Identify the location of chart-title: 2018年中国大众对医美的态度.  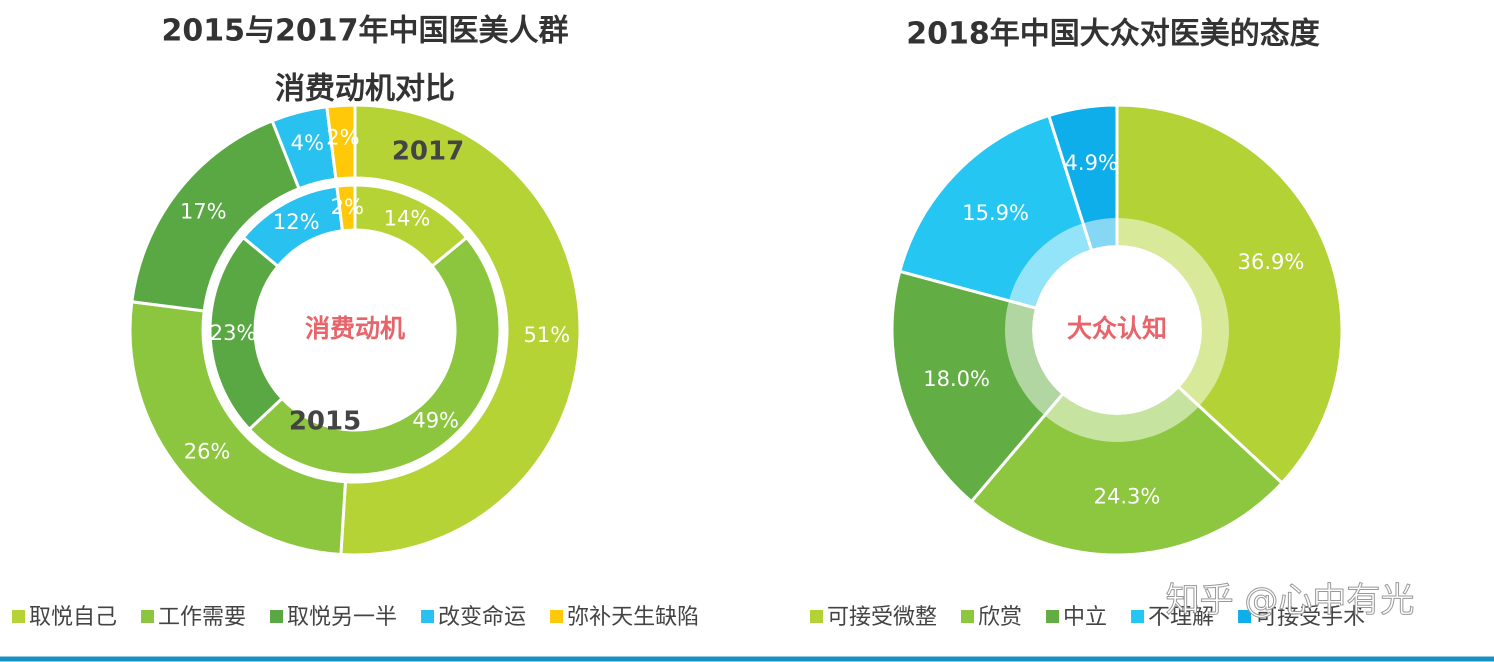
(1113, 34).